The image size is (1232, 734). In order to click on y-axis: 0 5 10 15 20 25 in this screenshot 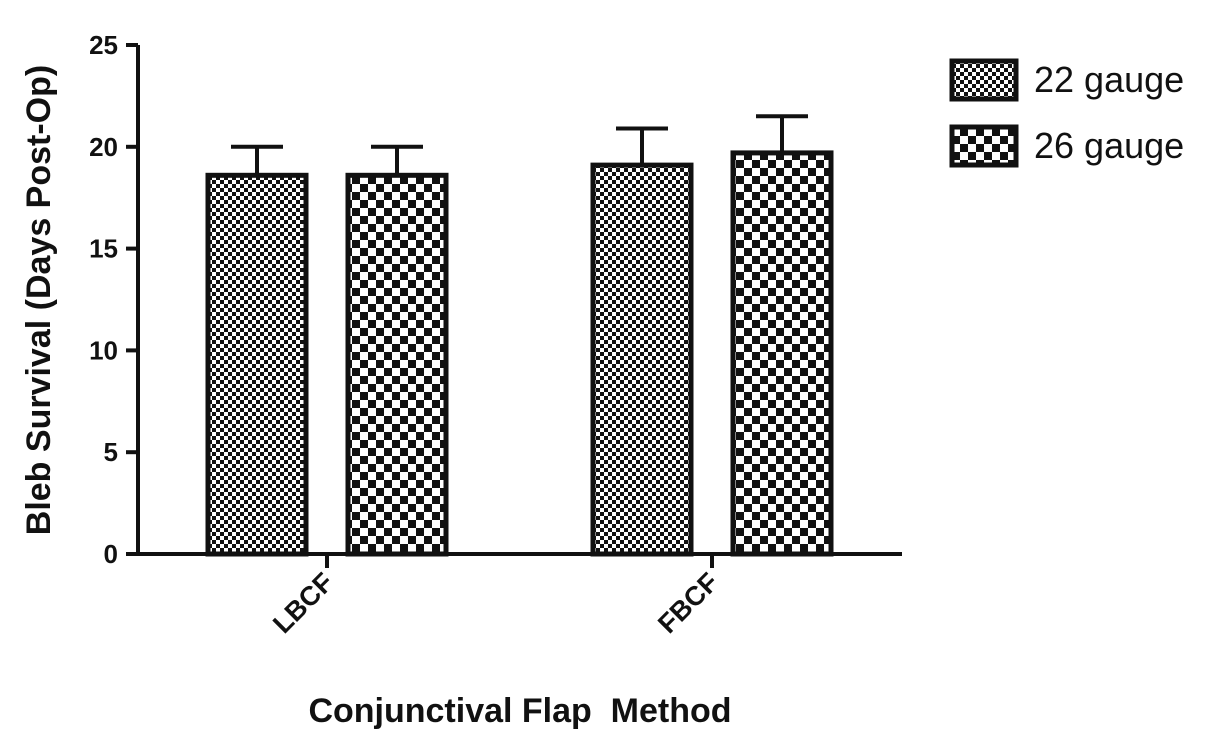, I will do `click(114, 299)`.